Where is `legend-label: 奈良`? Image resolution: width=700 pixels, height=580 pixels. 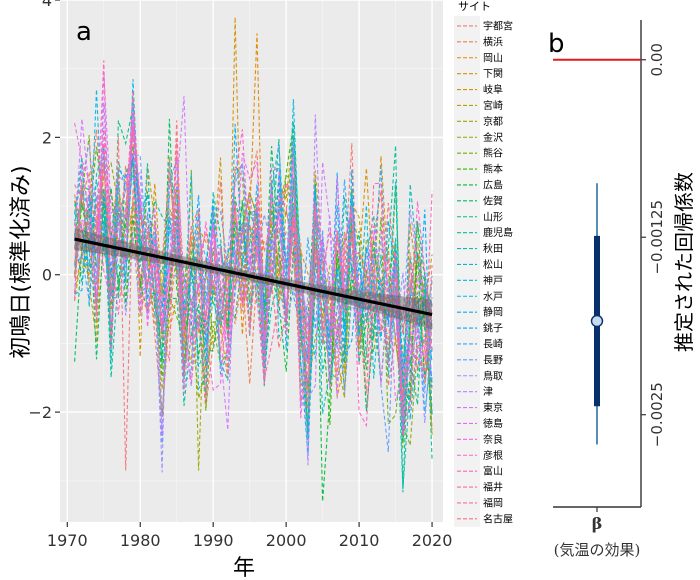 legend-label: 奈良 is located at coordinates (493, 439).